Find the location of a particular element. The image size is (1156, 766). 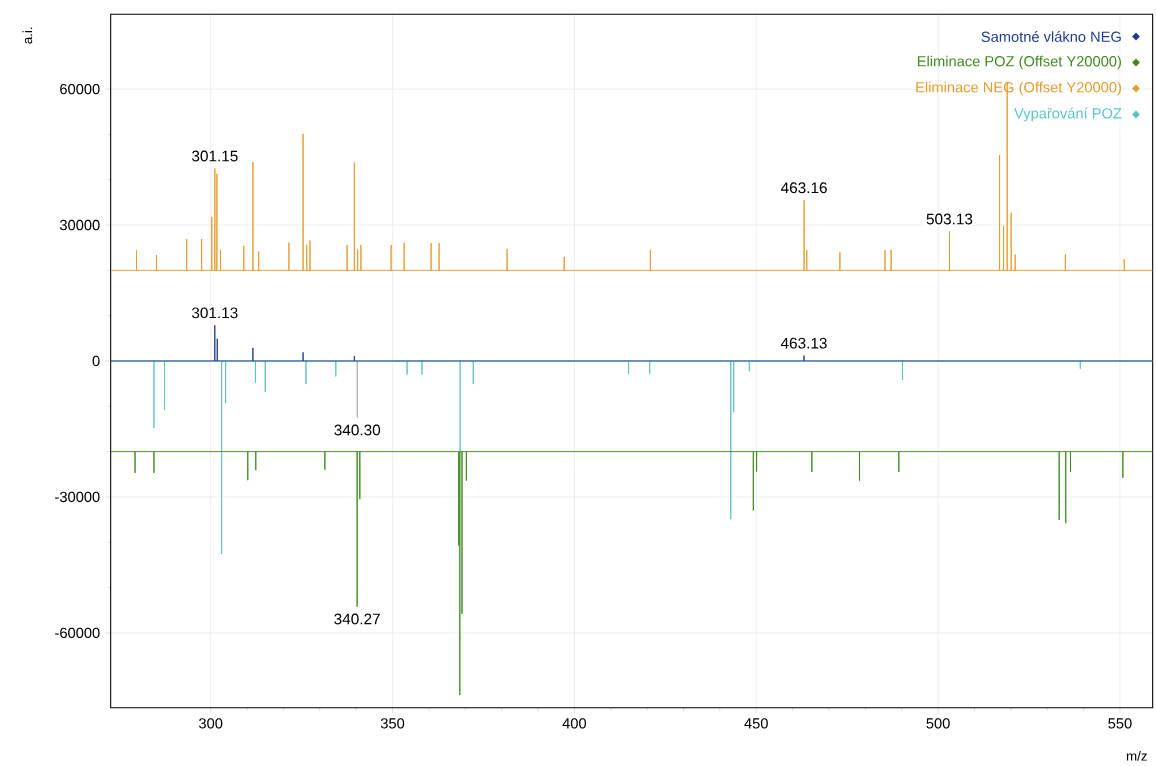

annotation: 301.13 is located at coordinates (214, 313).